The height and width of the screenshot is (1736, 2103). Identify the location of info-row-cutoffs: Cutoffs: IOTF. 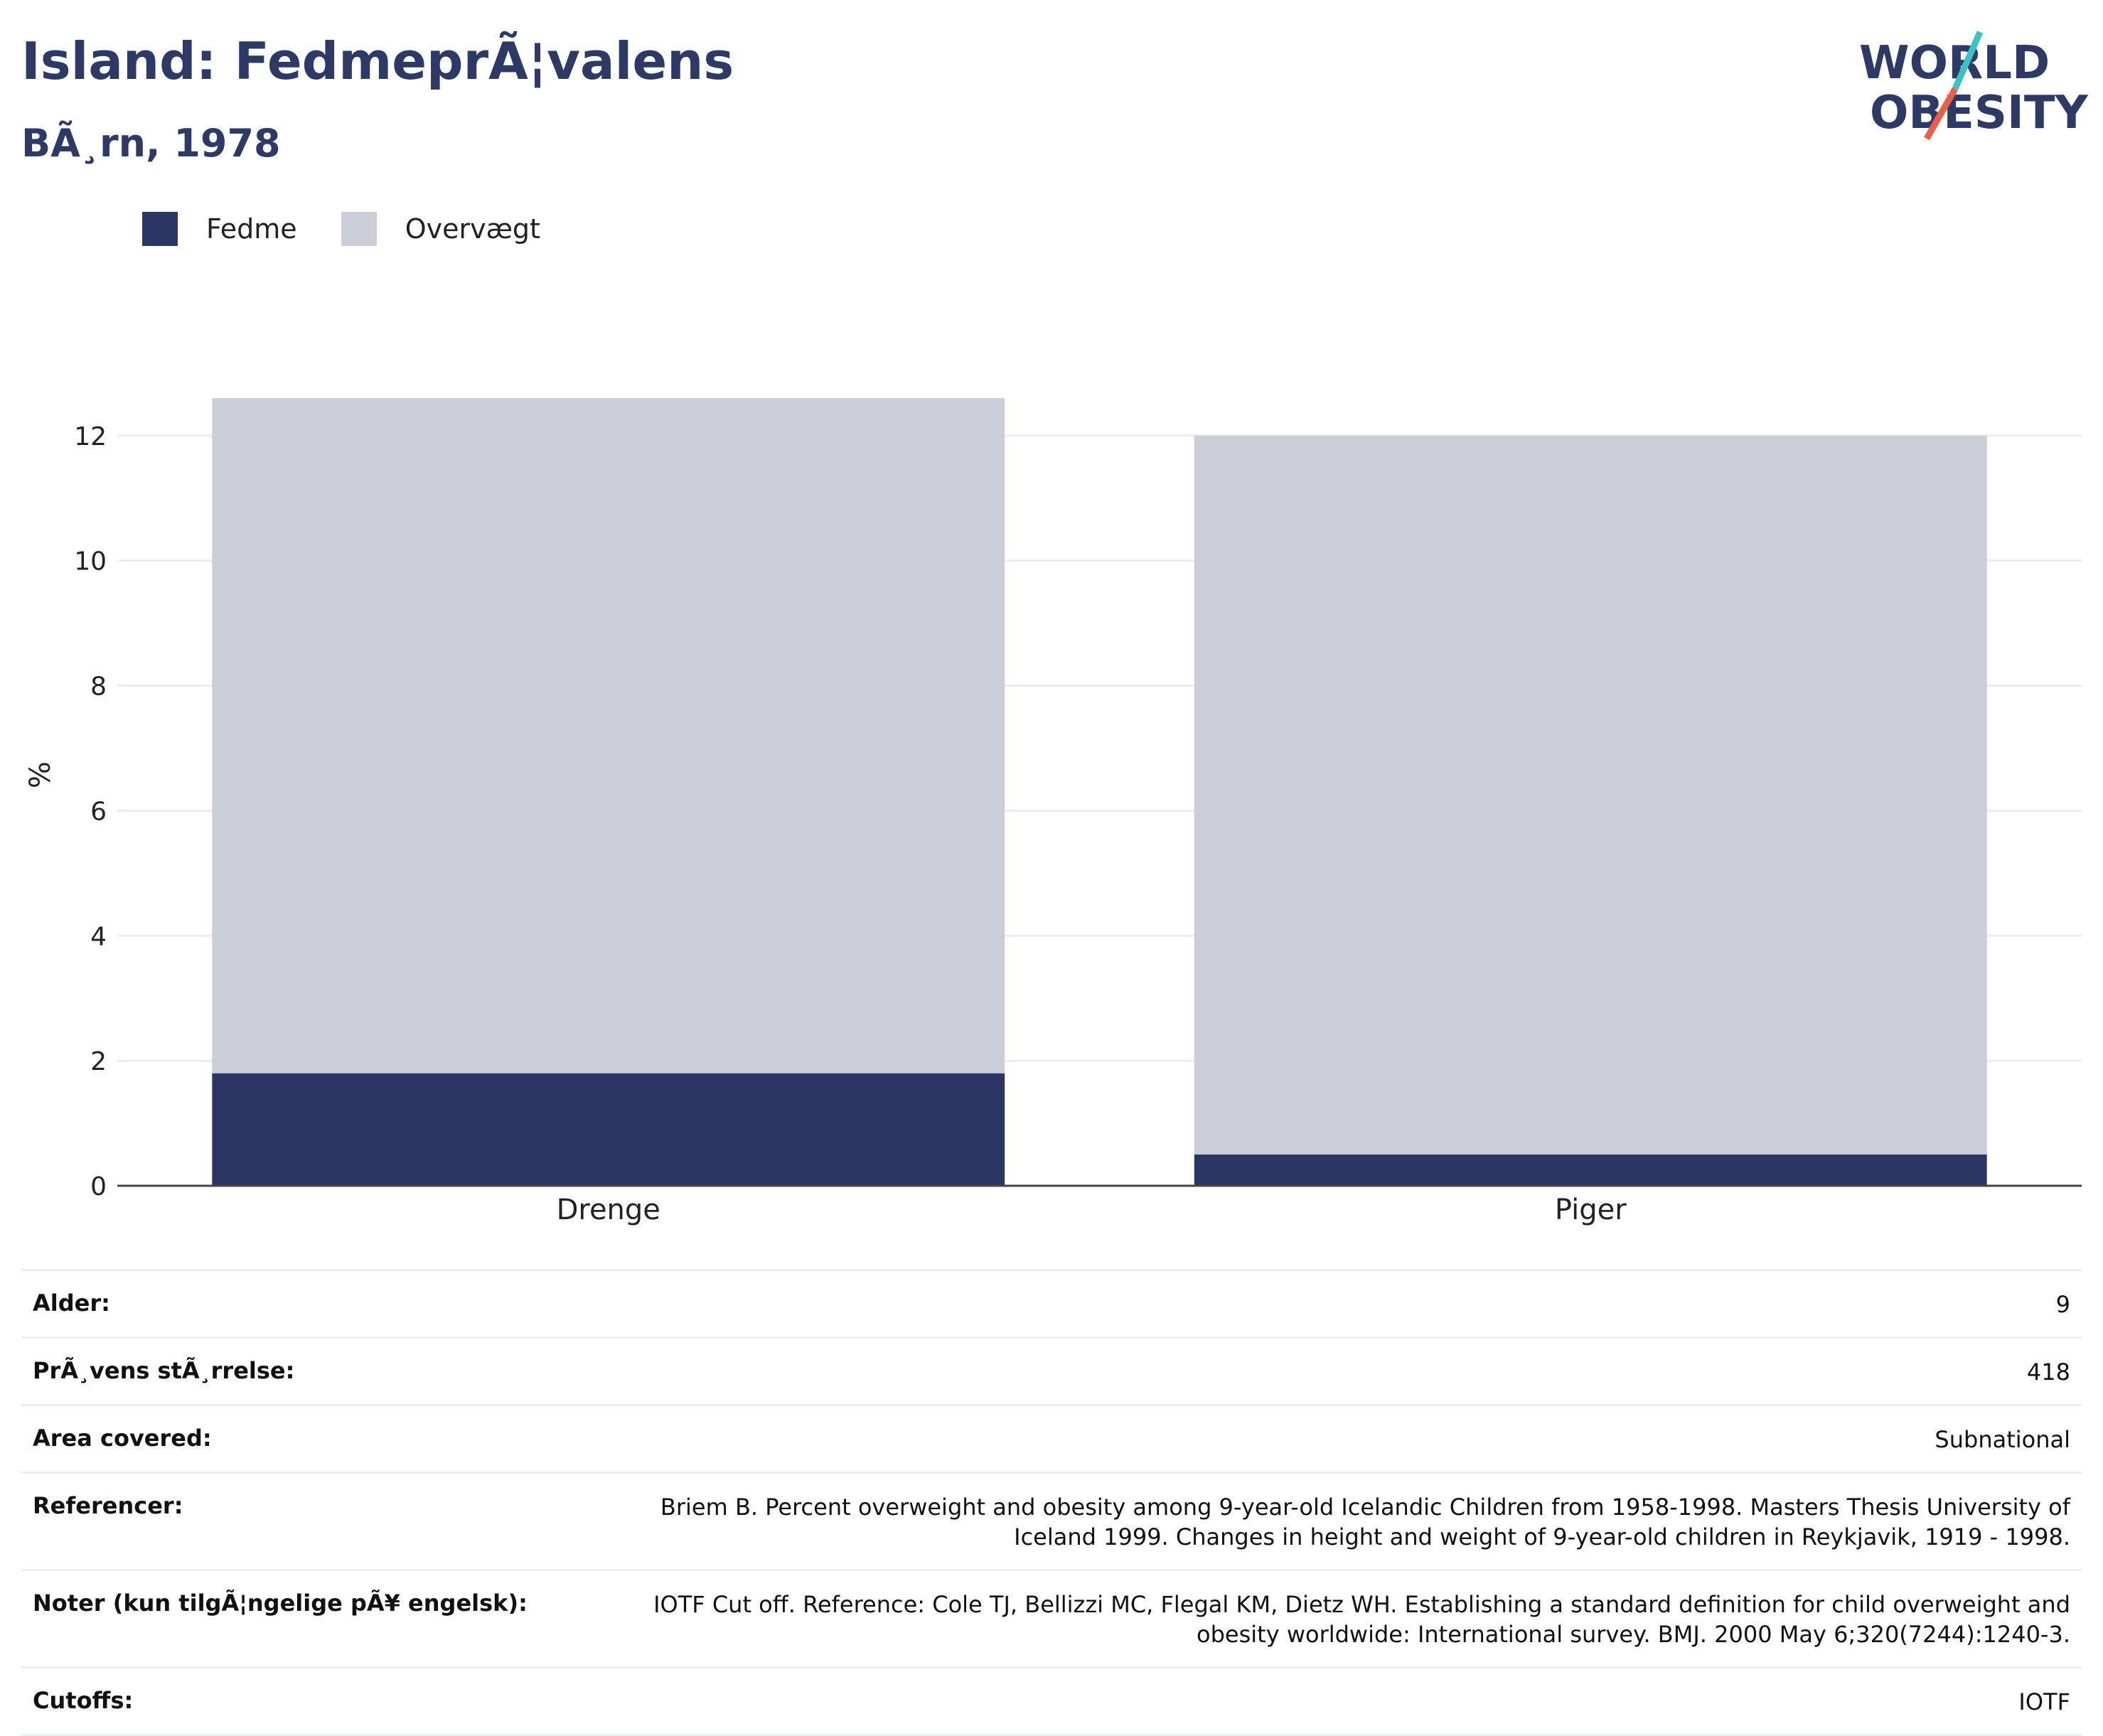
(1051, 1702).